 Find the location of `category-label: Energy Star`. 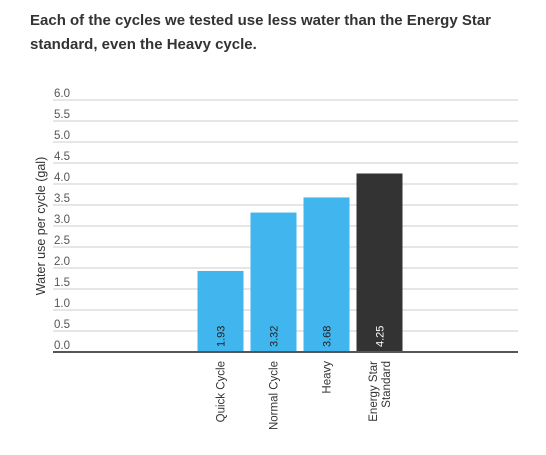

category-label: Energy Star is located at coordinates (374, 391).